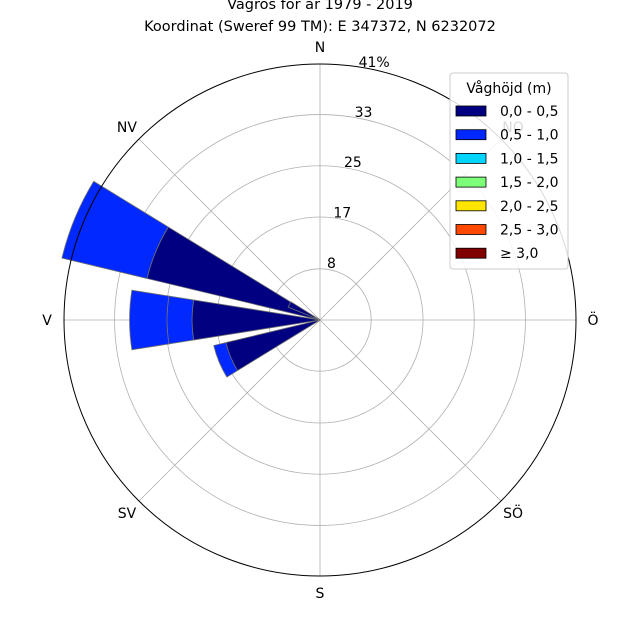 Image resolution: width=640 pixels, height=640 pixels. I want to click on direction-label: SV, so click(127, 514).